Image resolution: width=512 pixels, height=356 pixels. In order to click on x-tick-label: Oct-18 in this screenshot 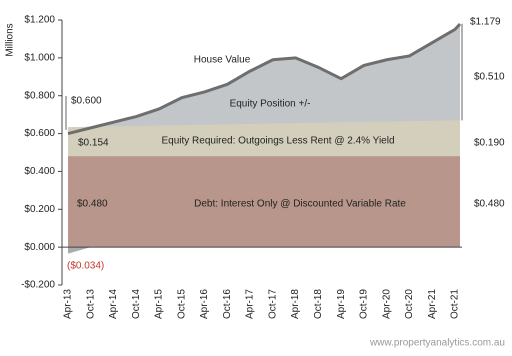, I will do `click(318, 304)`.